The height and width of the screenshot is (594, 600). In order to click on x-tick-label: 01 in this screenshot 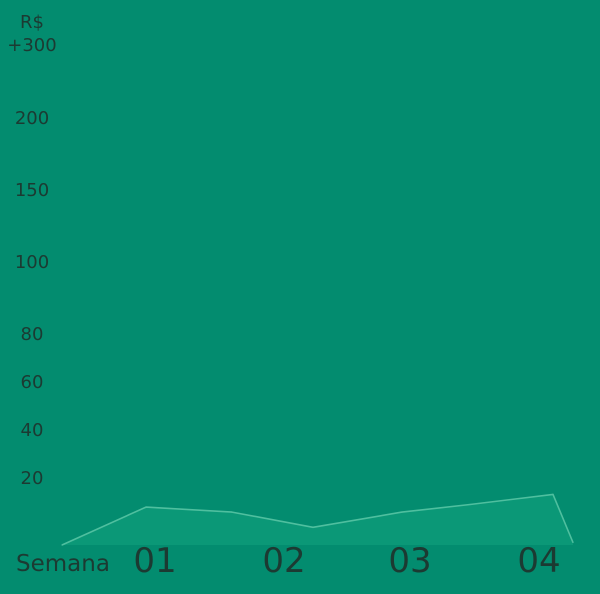, I will do `click(154, 561)`.